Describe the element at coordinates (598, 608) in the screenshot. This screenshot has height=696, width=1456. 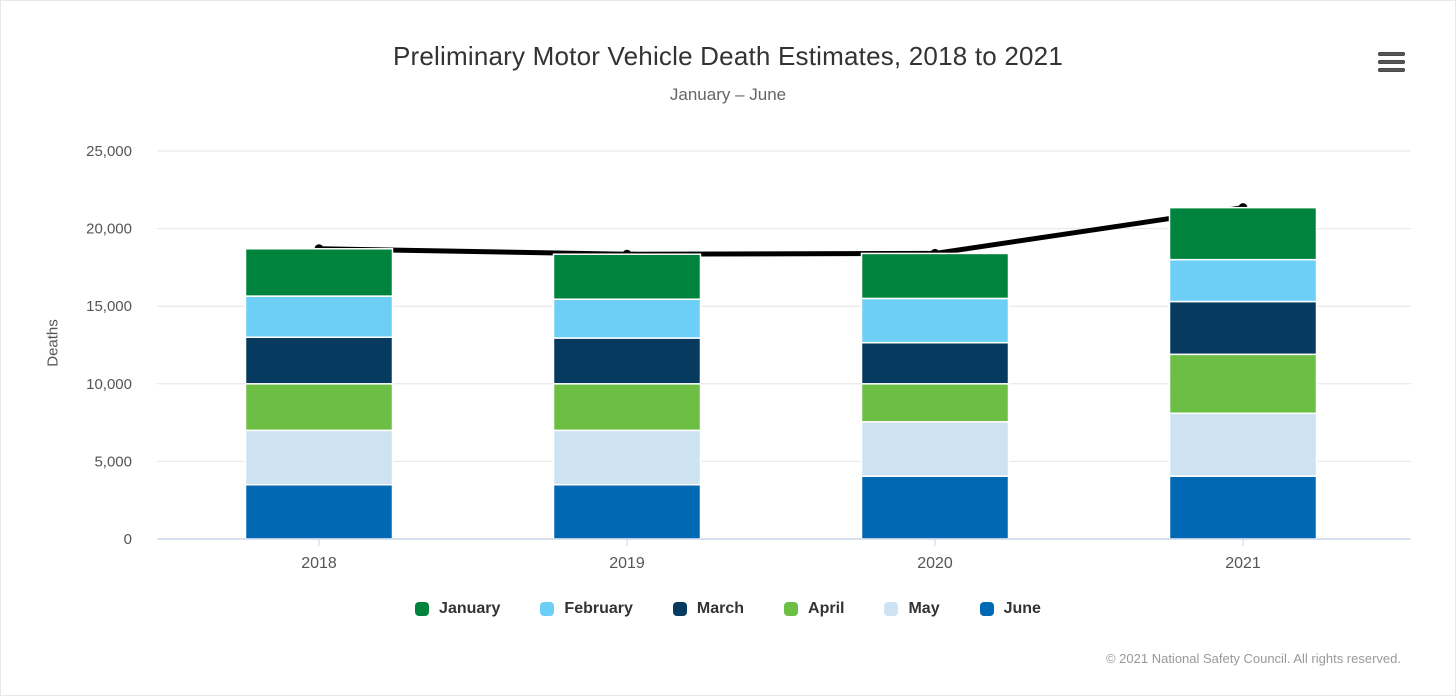
I see `legend-label: February` at that location.